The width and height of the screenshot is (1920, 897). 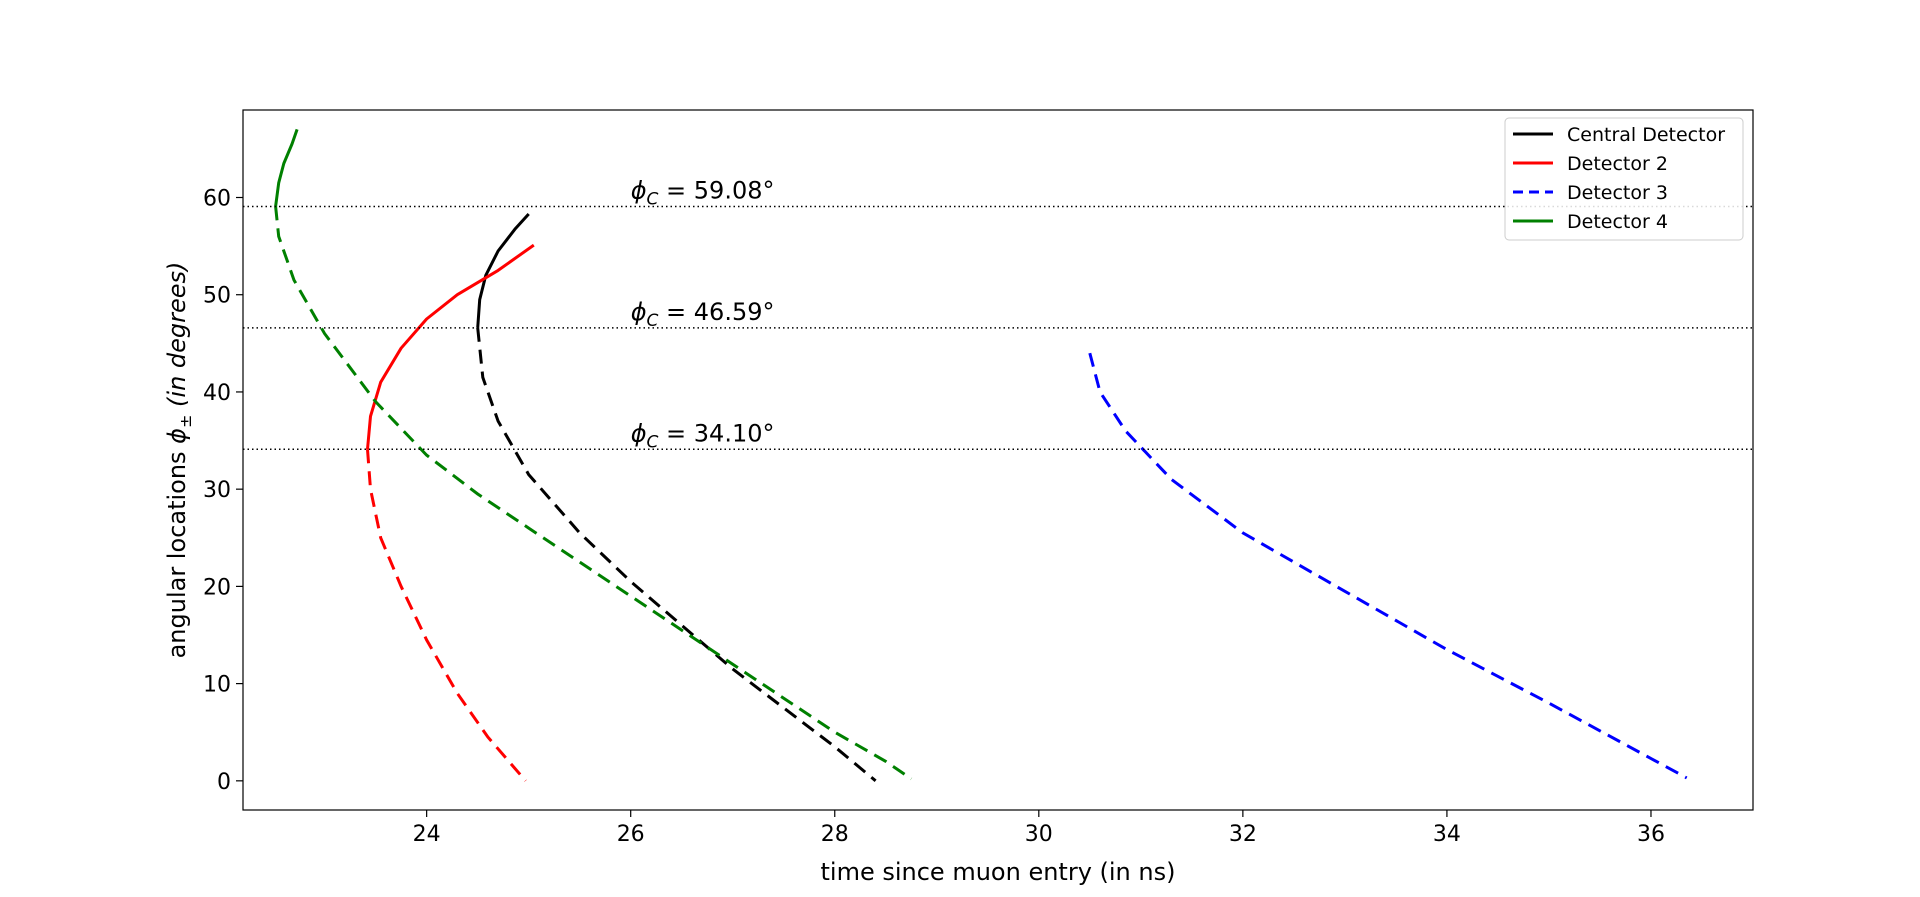 What do you see at coordinates (185, 421) in the screenshot?
I see `y-axis-label-subscript: ±` at bounding box center [185, 421].